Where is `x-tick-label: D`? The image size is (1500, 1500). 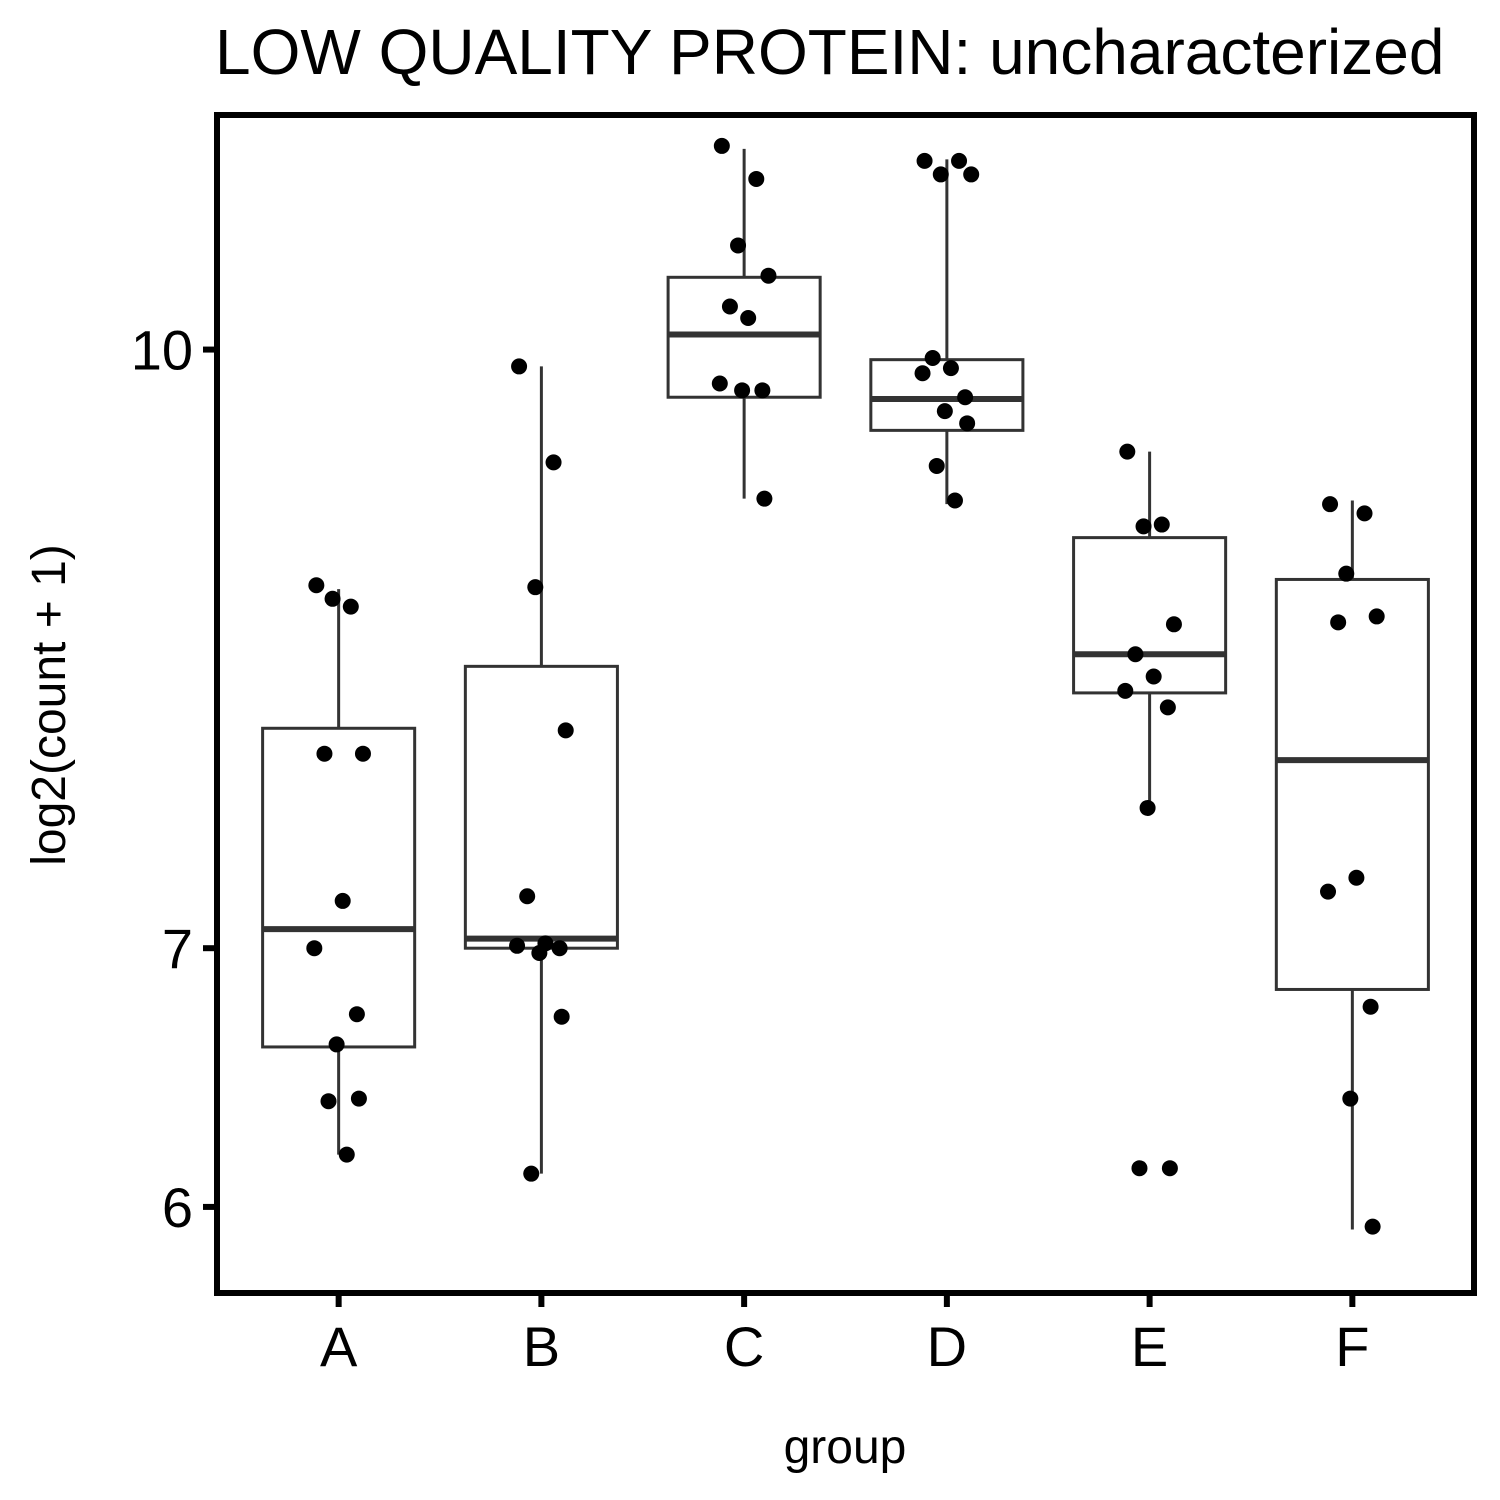
x-tick-label: D is located at coordinates (947, 1346).